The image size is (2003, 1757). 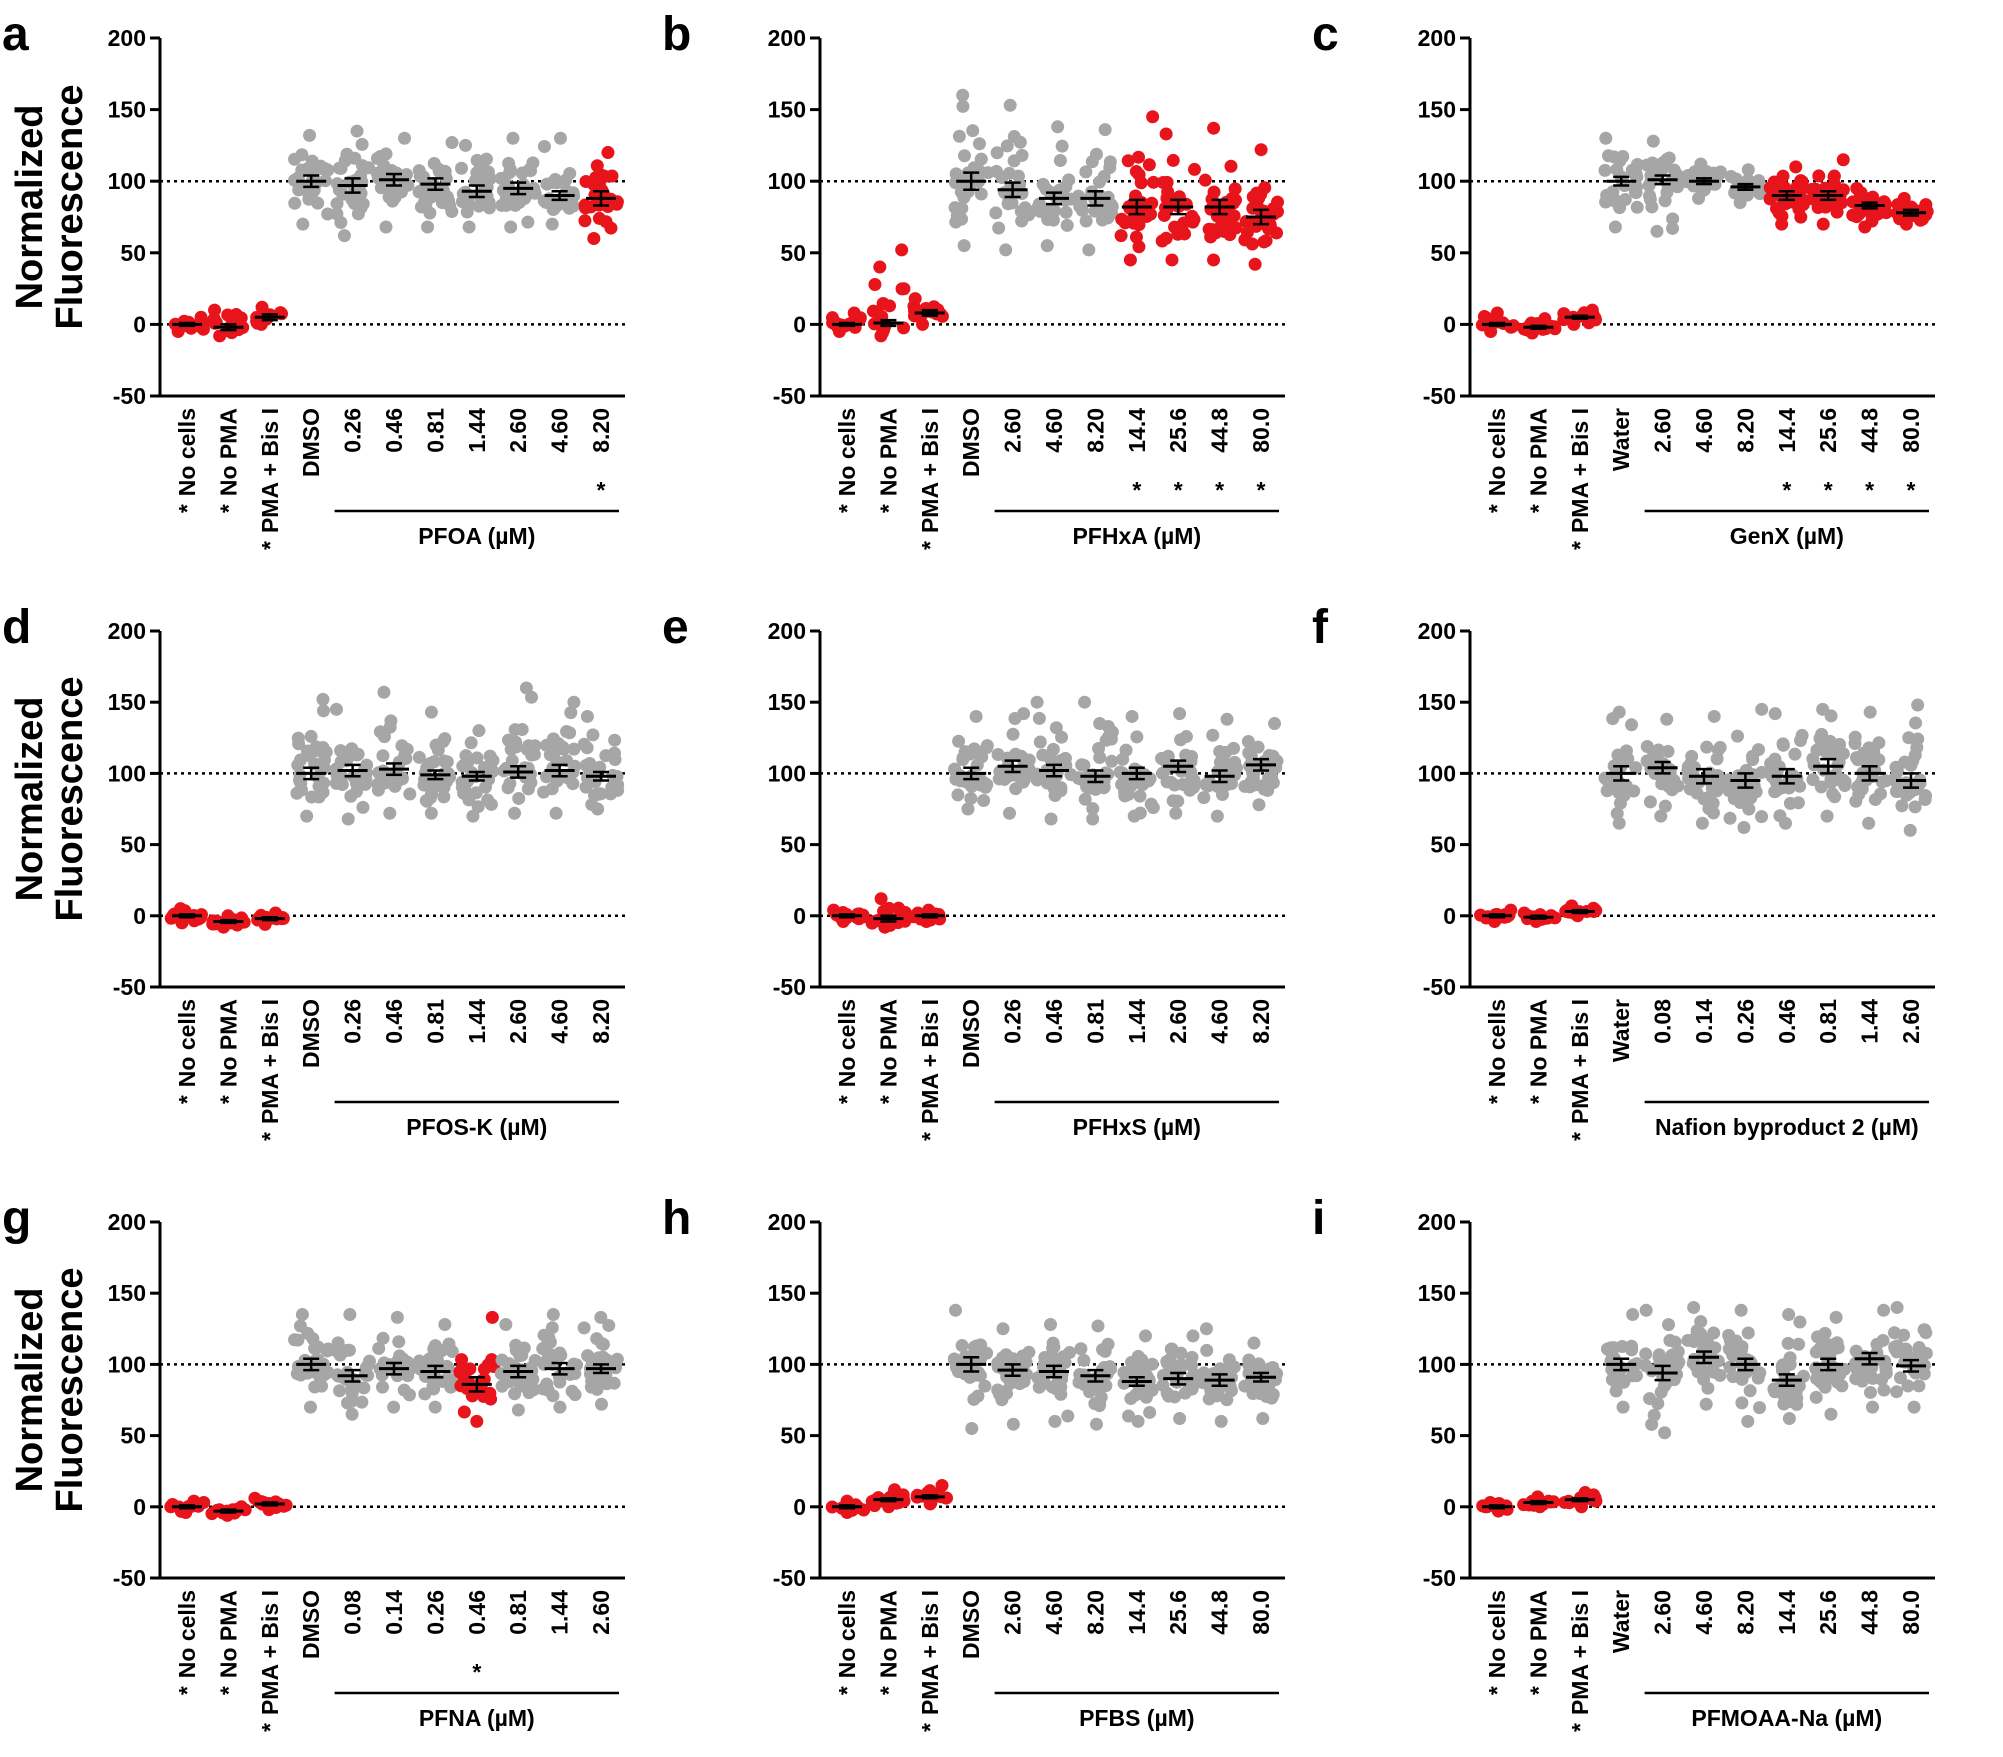 What do you see at coordinates (1787, 1021) in the screenshot?
I see `x-tick-label: 0.46` at bounding box center [1787, 1021].